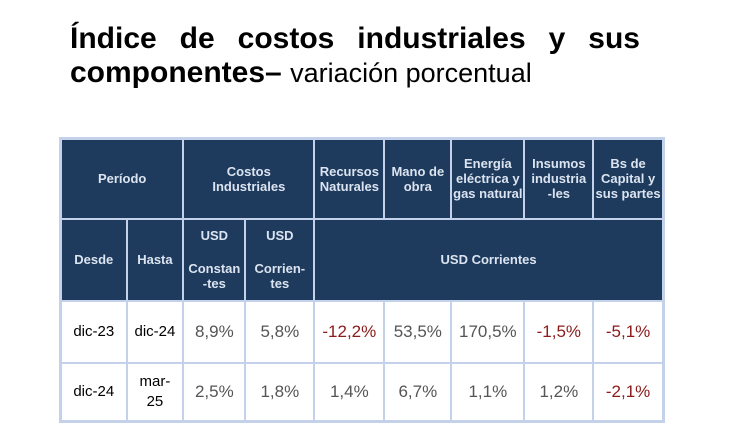 The height and width of the screenshot is (441, 730). I want to click on header-costos-industriales: Costos Industriales, so click(249, 178).